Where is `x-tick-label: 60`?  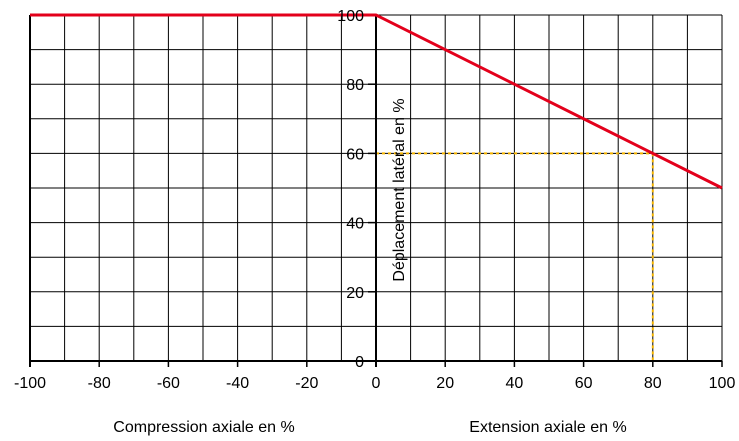 x-tick-label: 60 is located at coordinates (584, 383).